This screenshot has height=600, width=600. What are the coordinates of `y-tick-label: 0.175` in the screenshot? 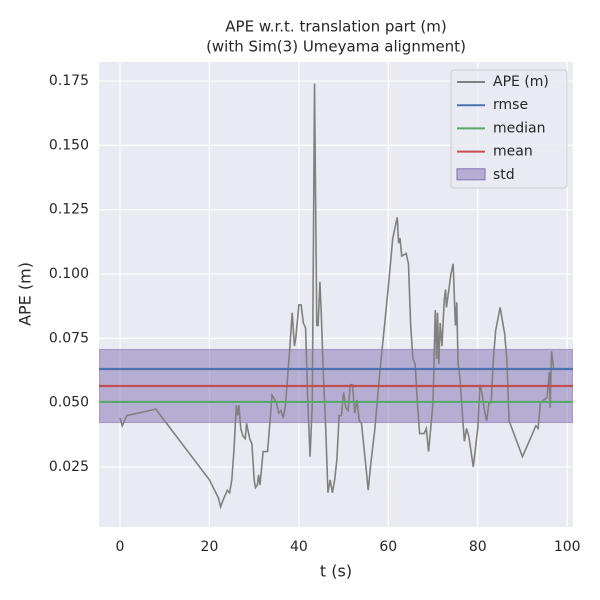 It's located at (69, 81).